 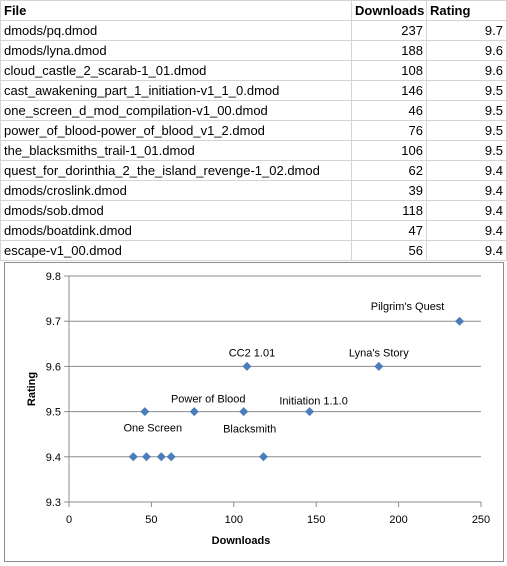 What do you see at coordinates (389, 190) in the screenshot?
I see `cell-downloads: 39` at bounding box center [389, 190].